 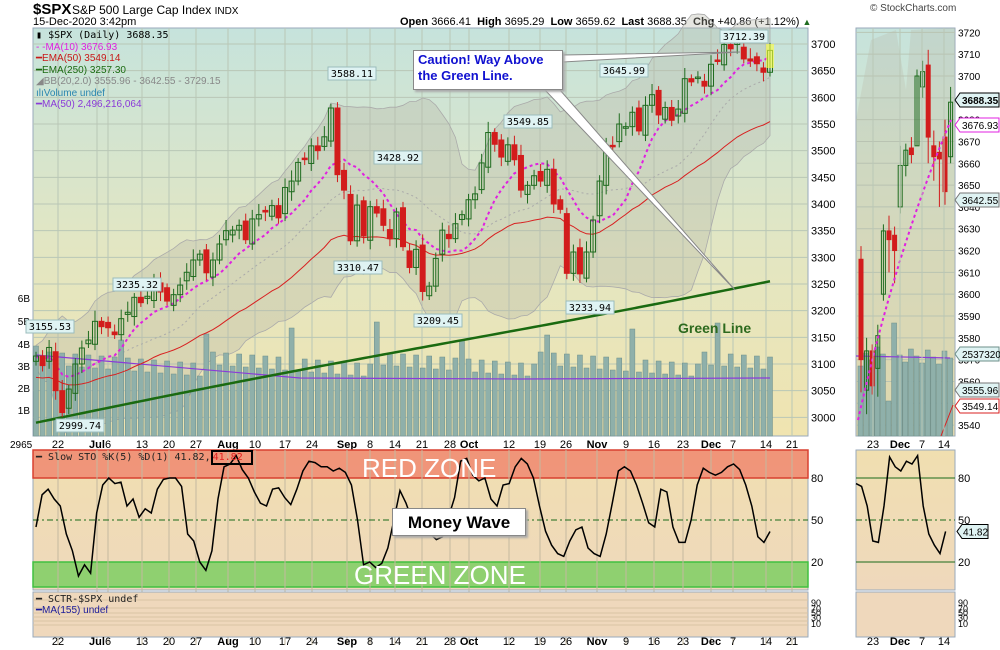 What do you see at coordinates (969, 55) in the screenshot?
I see `svg-text: 3710` at bounding box center [969, 55].